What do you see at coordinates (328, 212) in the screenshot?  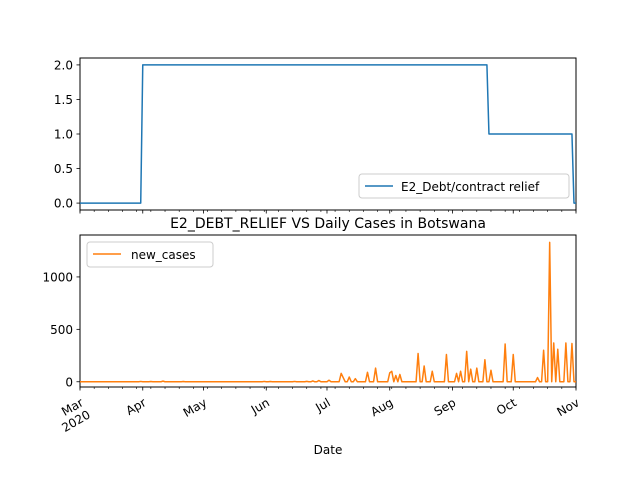 I see `top-x-axis` at bounding box center [328, 212].